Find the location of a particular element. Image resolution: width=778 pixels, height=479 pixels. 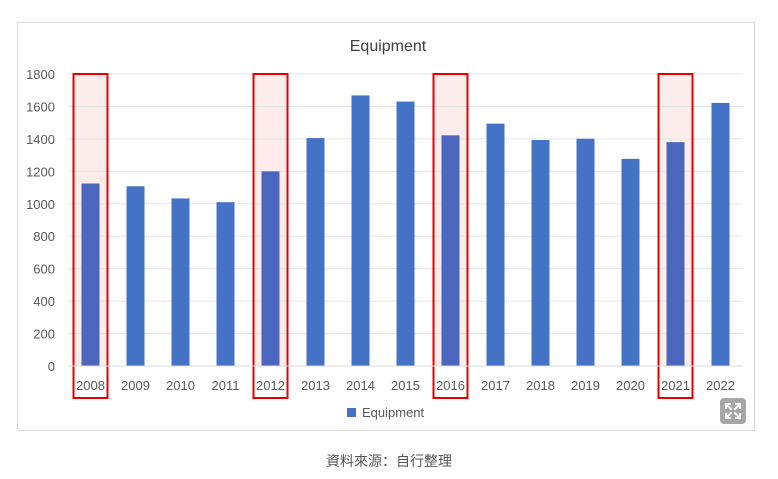

x-tick-label: 2010 is located at coordinates (180, 385).